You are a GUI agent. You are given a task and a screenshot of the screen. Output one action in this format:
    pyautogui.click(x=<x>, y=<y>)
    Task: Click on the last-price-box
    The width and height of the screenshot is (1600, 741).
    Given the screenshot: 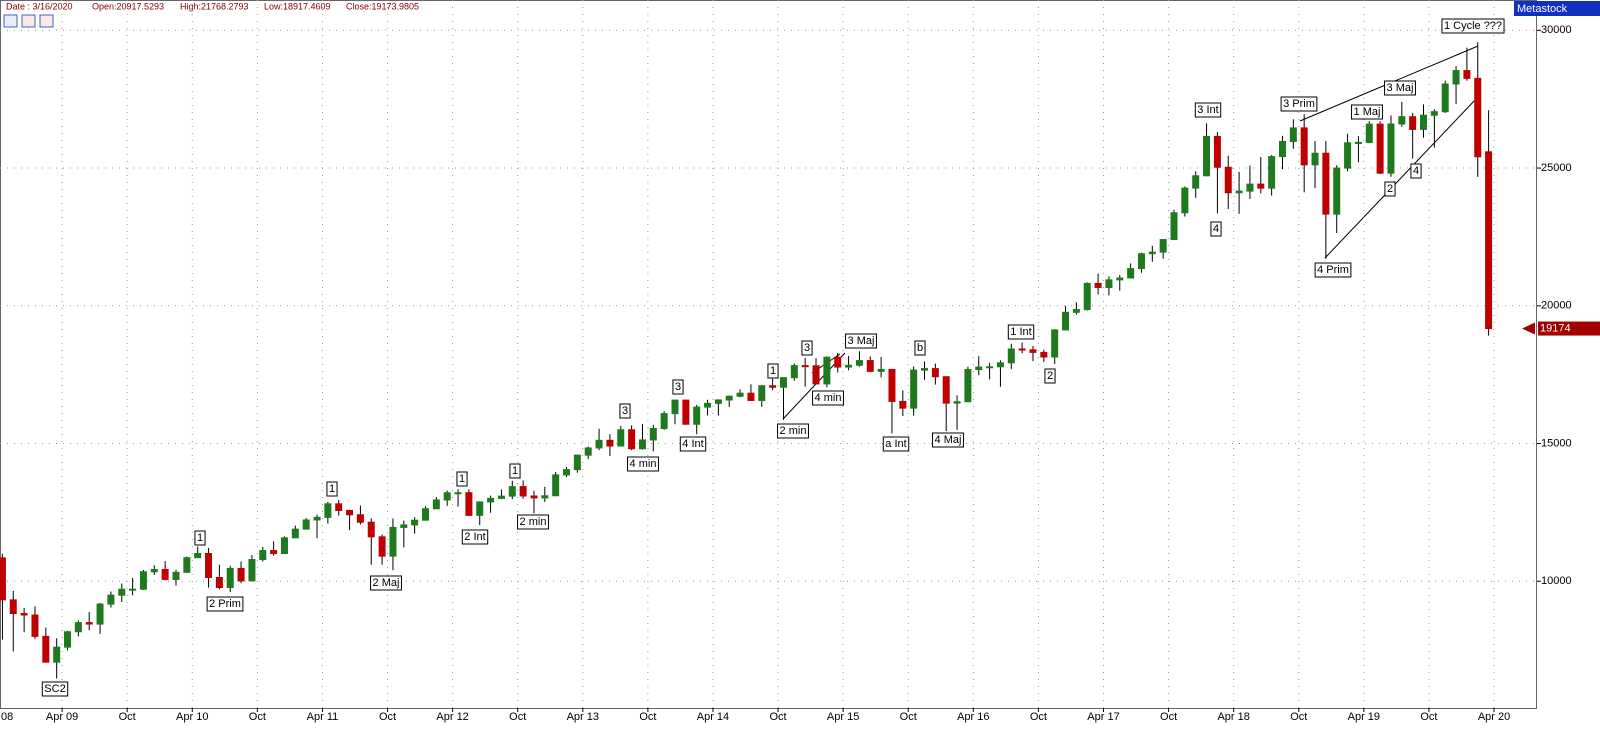 What is the action you would take?
    pyautogui.click(x=1569, y=328)
    